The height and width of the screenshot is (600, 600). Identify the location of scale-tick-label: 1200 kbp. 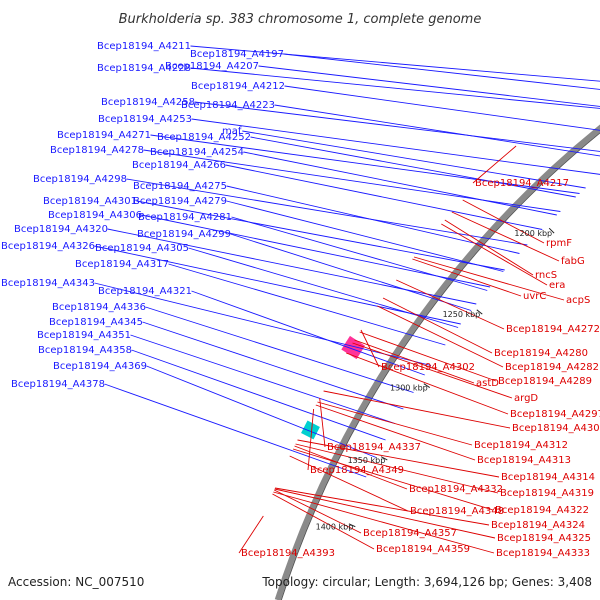
(533, 233).